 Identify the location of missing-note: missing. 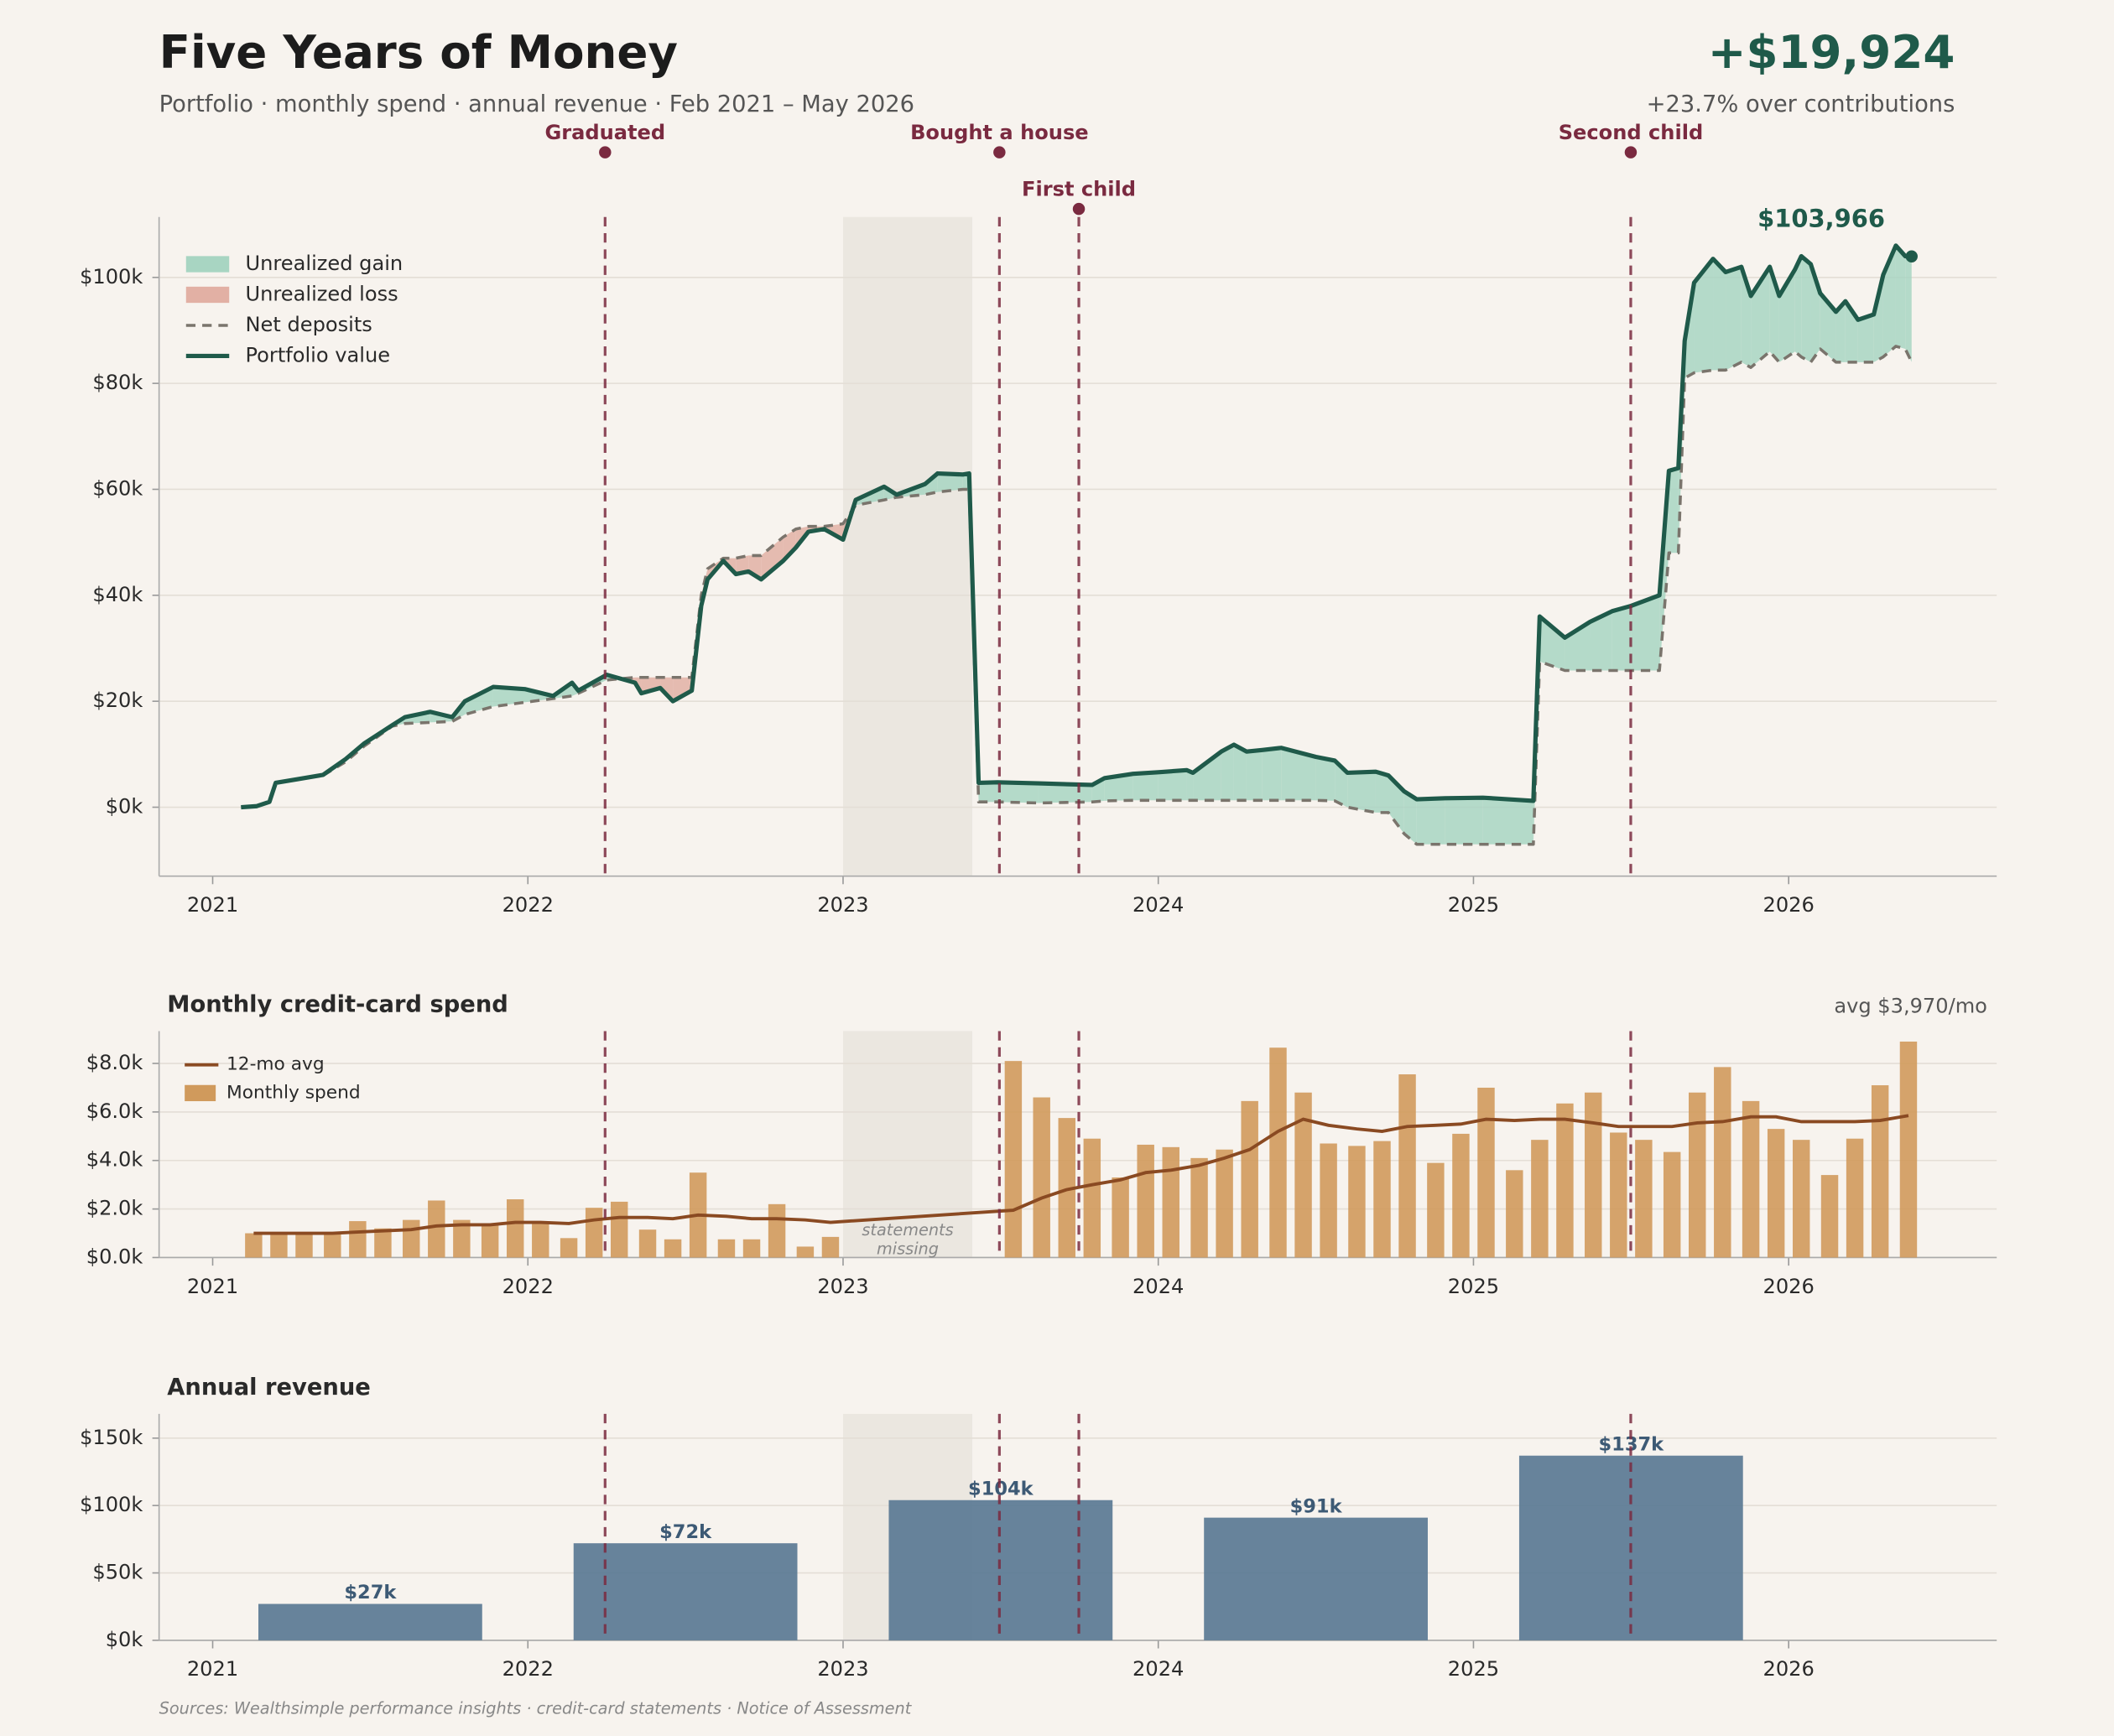
(908, 1248).